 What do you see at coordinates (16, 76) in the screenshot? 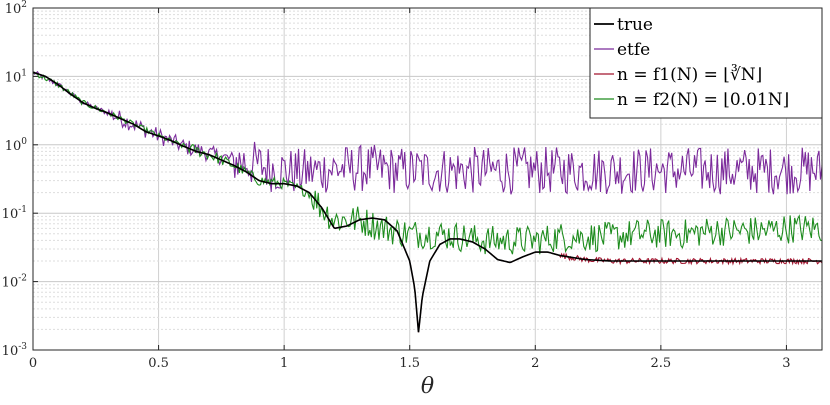
I see `y-tick-label: 10¹` at bounding box center [16, 76].